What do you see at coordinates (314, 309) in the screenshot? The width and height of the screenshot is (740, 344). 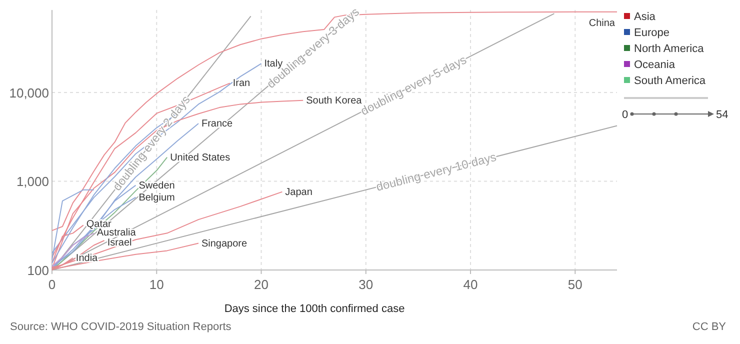 I see `x-axis-title: Days since the 100th confirmed case` at bounding box center [314, 309].